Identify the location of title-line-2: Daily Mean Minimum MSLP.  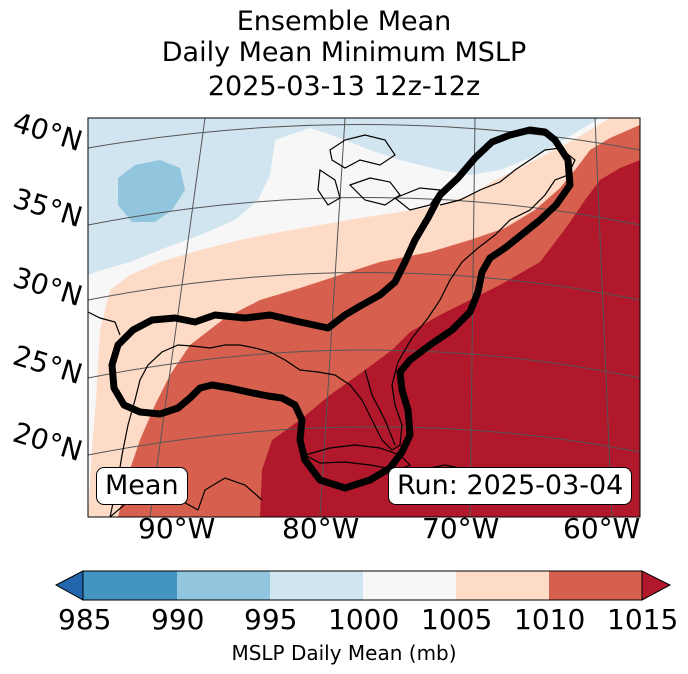
(344, 52).